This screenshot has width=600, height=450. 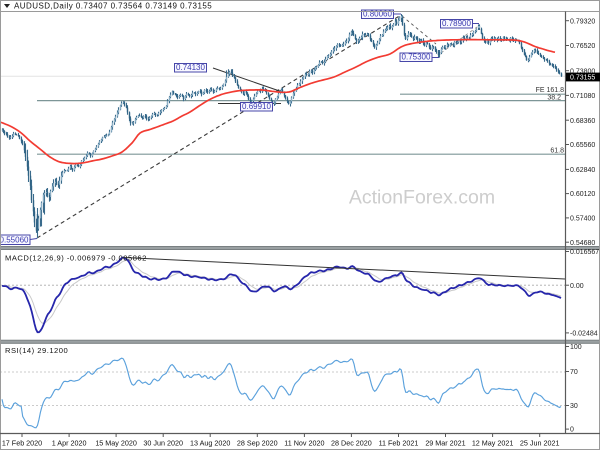 What do you see at coordinates (416, 57) in the screenshot?
I see `svg-text: 0.75300` at bounding box center [416, 57].